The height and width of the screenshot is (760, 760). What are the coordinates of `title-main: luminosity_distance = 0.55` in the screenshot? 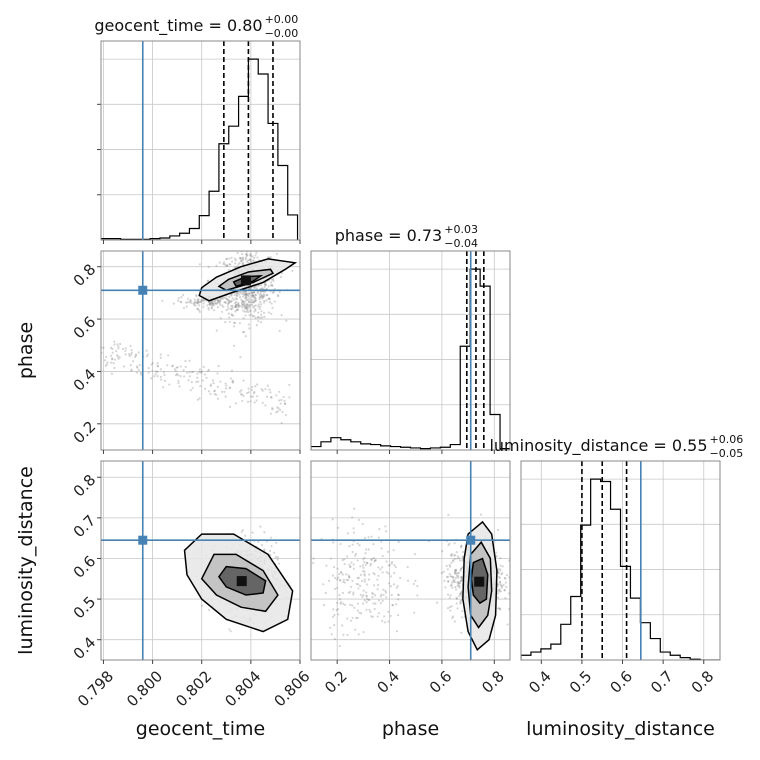 It's located at (598, 446).